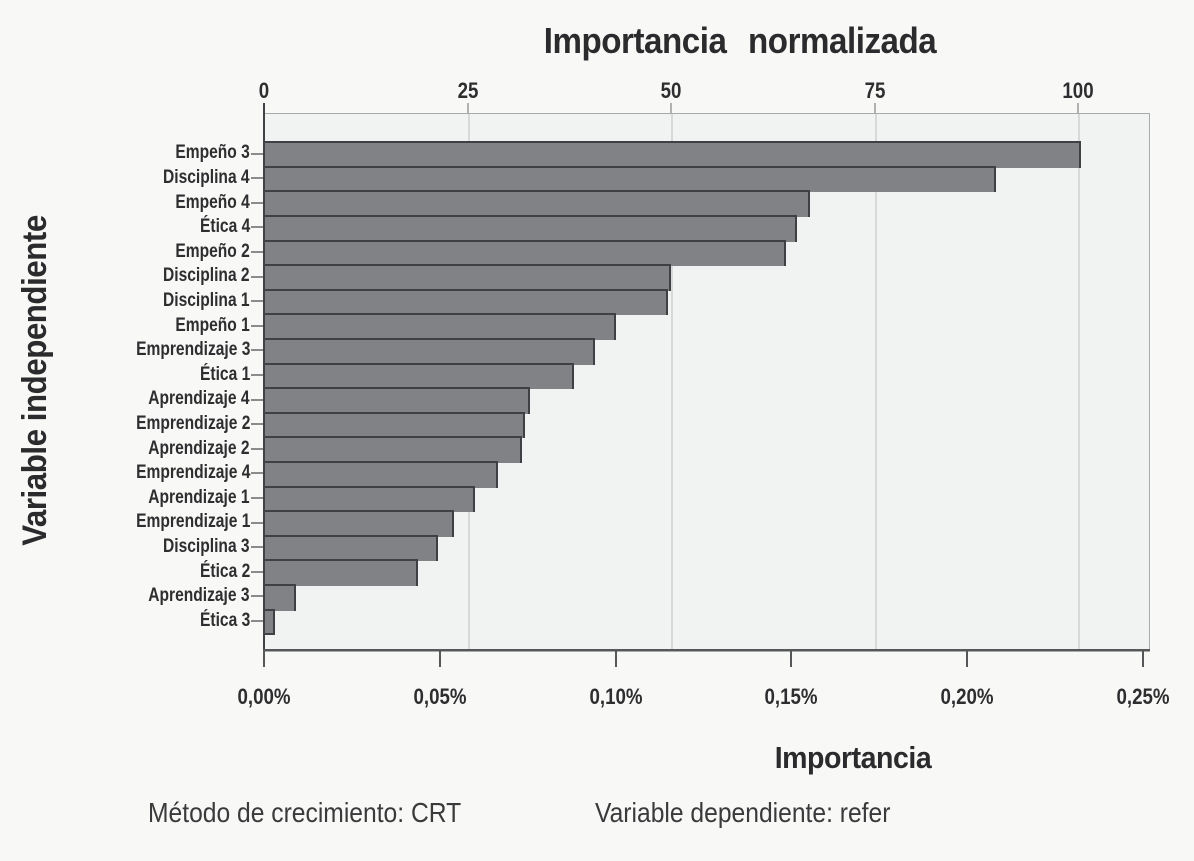 This screenshot has width=1194, height=861. I want to click on bottom-axis-tick-label: 0,05%, so click(440, 696).